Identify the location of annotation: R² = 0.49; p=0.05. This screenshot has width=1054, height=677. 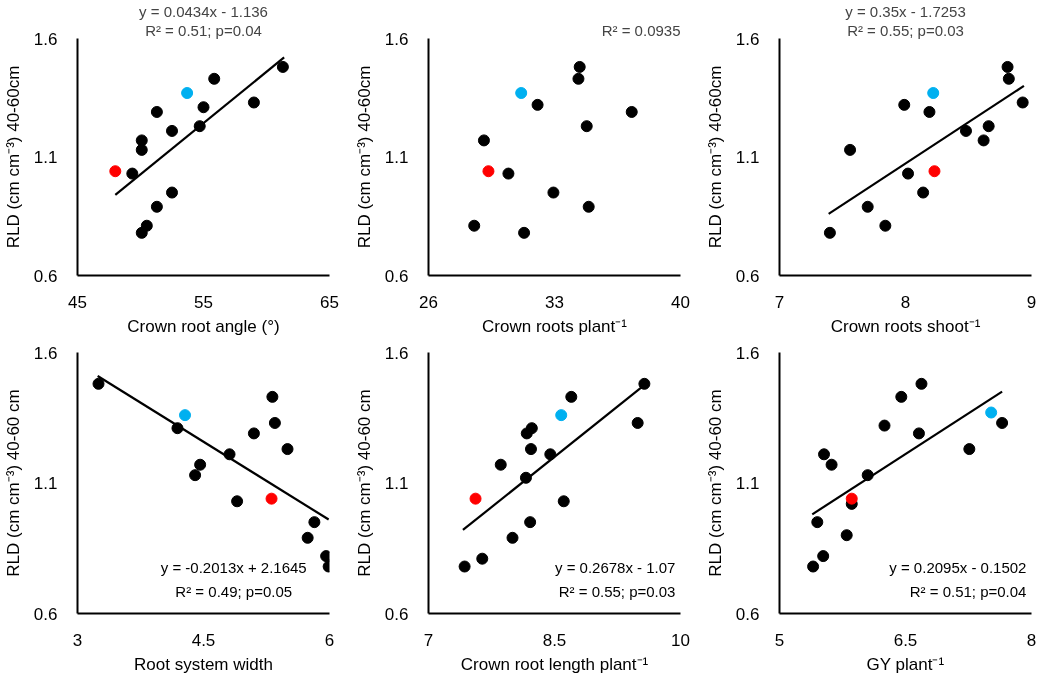
(234, 592).